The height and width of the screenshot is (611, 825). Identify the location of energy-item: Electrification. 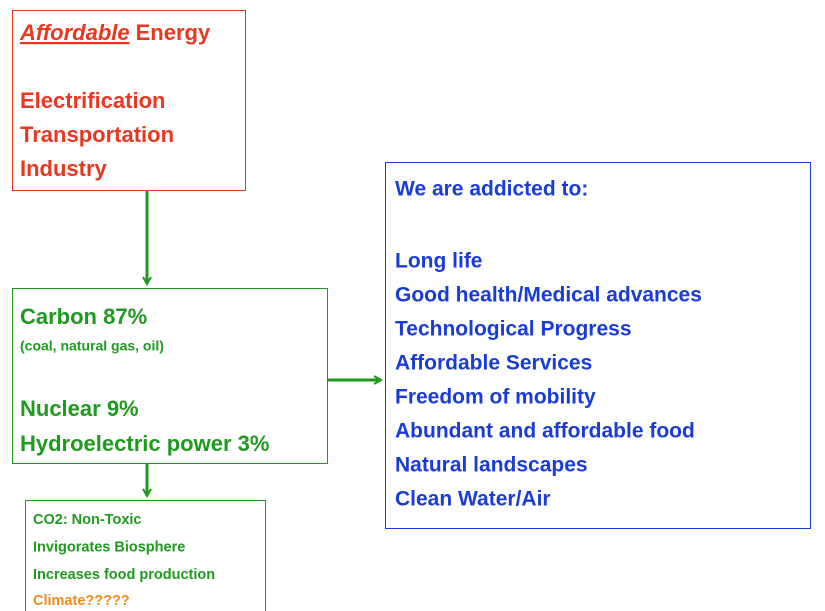
(92, 100).